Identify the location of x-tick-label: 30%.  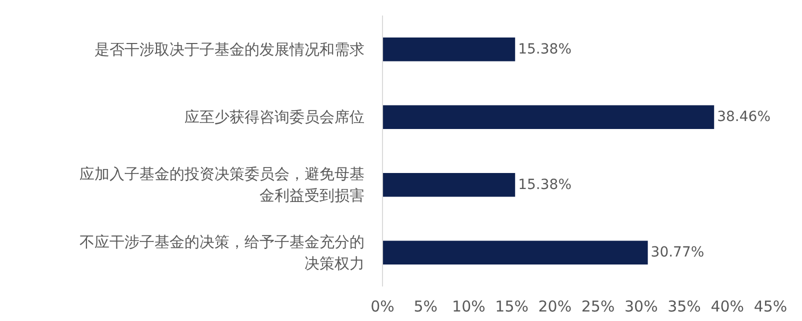
(641, 307).